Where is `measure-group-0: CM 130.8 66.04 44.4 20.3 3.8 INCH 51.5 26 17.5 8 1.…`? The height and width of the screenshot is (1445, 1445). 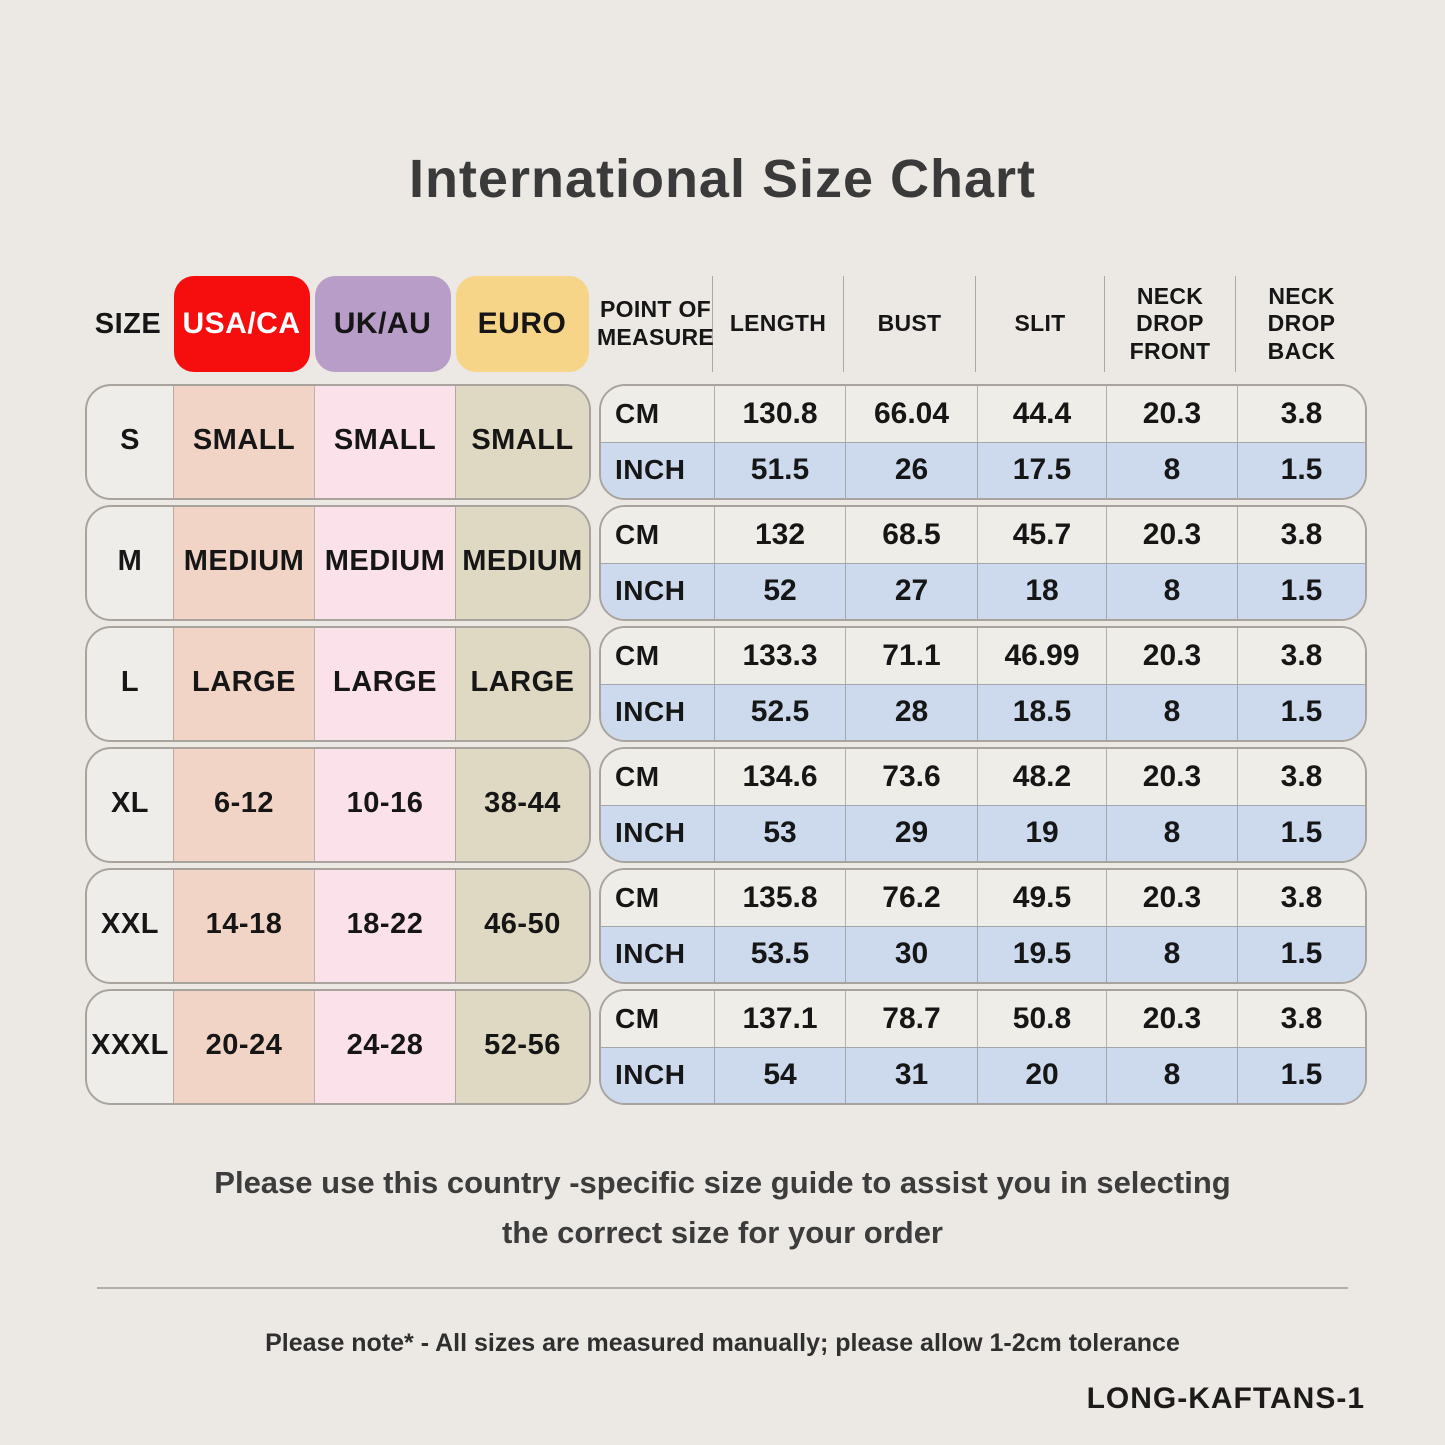 measure-group-0: CM 130.8 66.04 44.4 20.3 3.8 INCH 51.5 26 17.5 8 1.… is located at coordinates (983, 442).